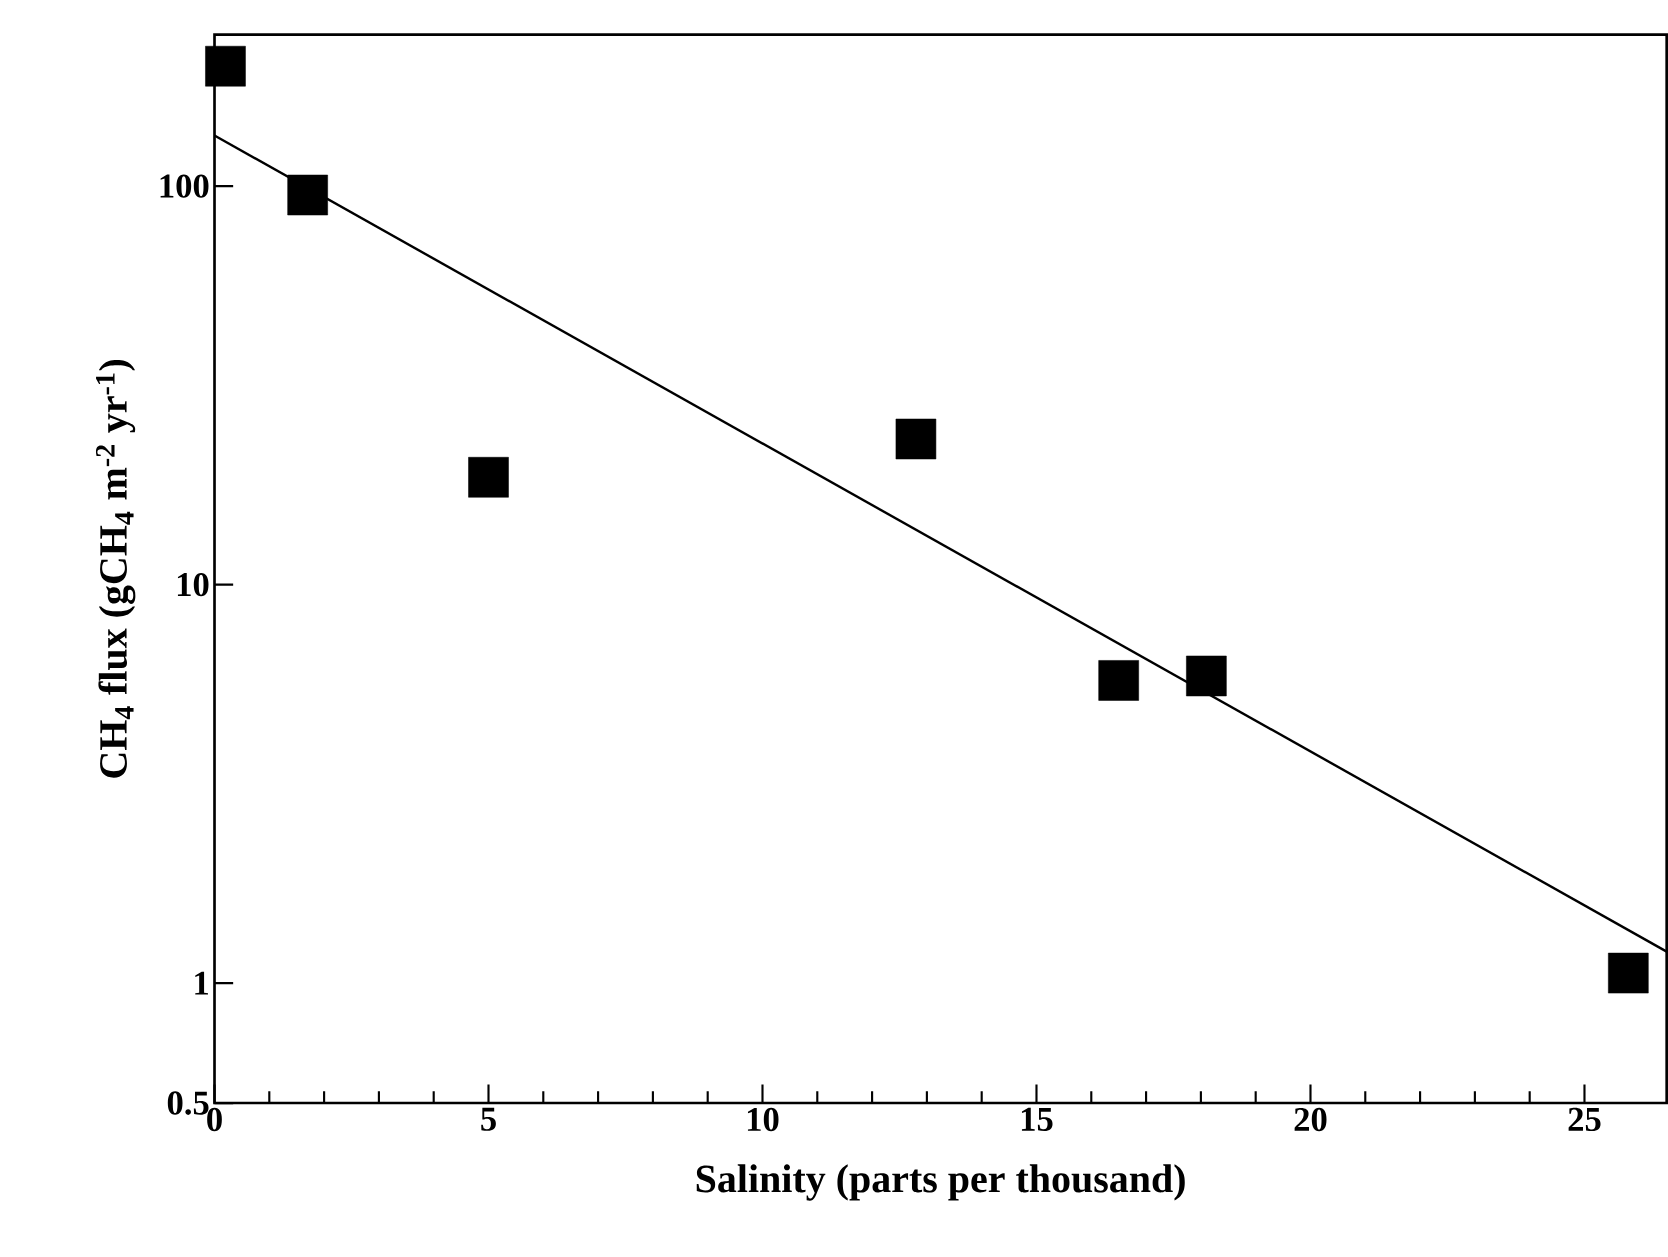 The height and width of the screenshot is (1257, 1668). What do you see at coordinates (763, 1119) in the screenshot?
I see `x-tick-label: 10` at bounding box center [763, 1119].